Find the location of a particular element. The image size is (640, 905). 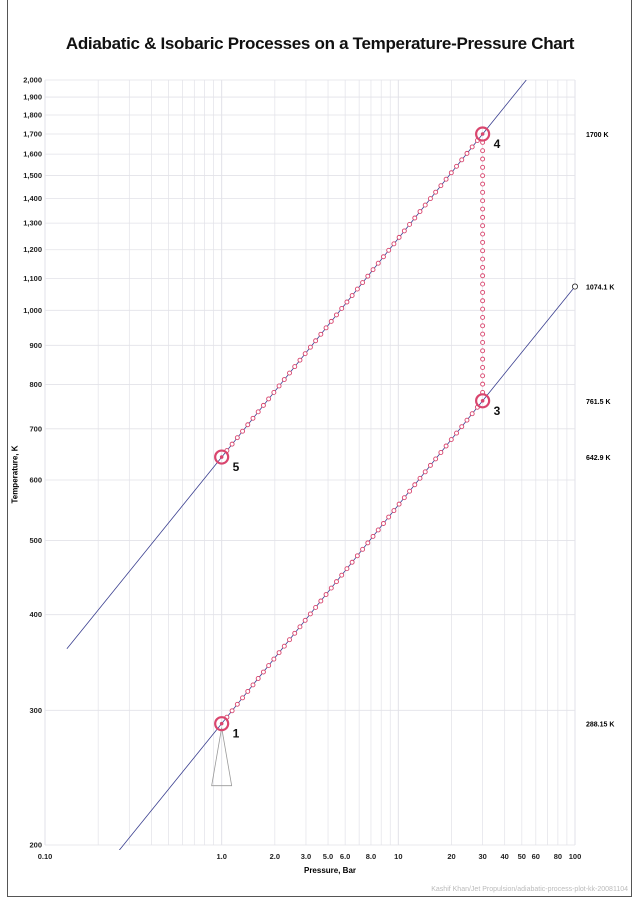

x-tick-label: 50 is located at coordinates (522, 856).